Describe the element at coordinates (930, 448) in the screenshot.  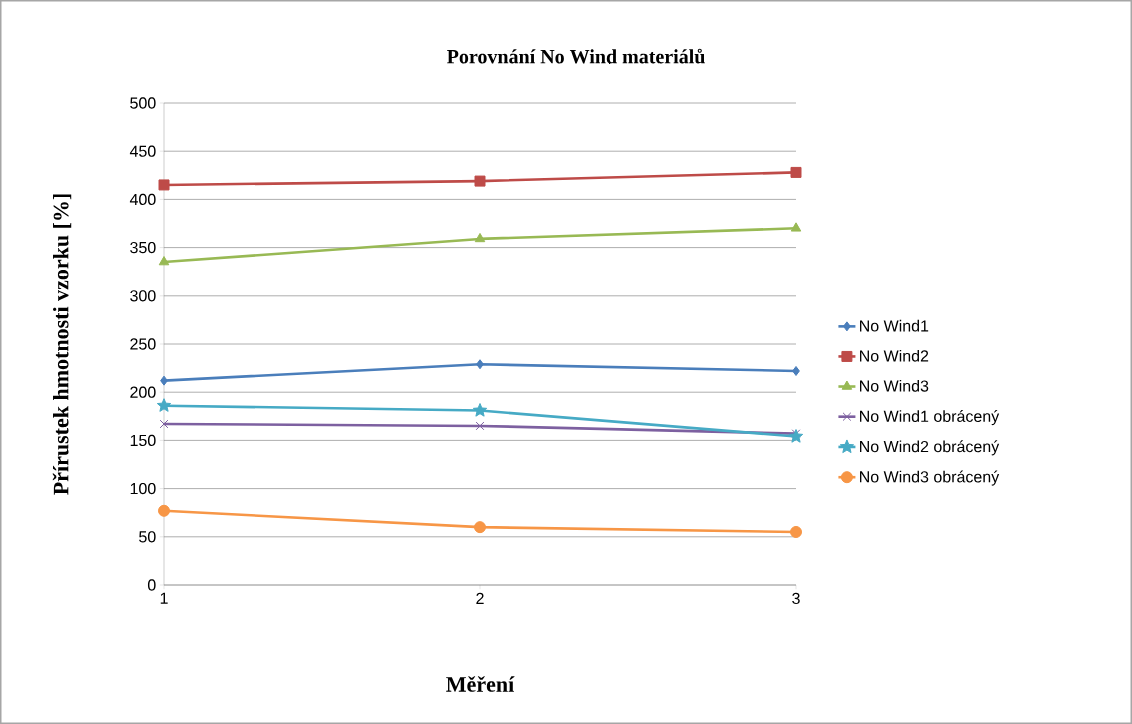
I see `legend-label: No Wind2 obrácený` at that location.